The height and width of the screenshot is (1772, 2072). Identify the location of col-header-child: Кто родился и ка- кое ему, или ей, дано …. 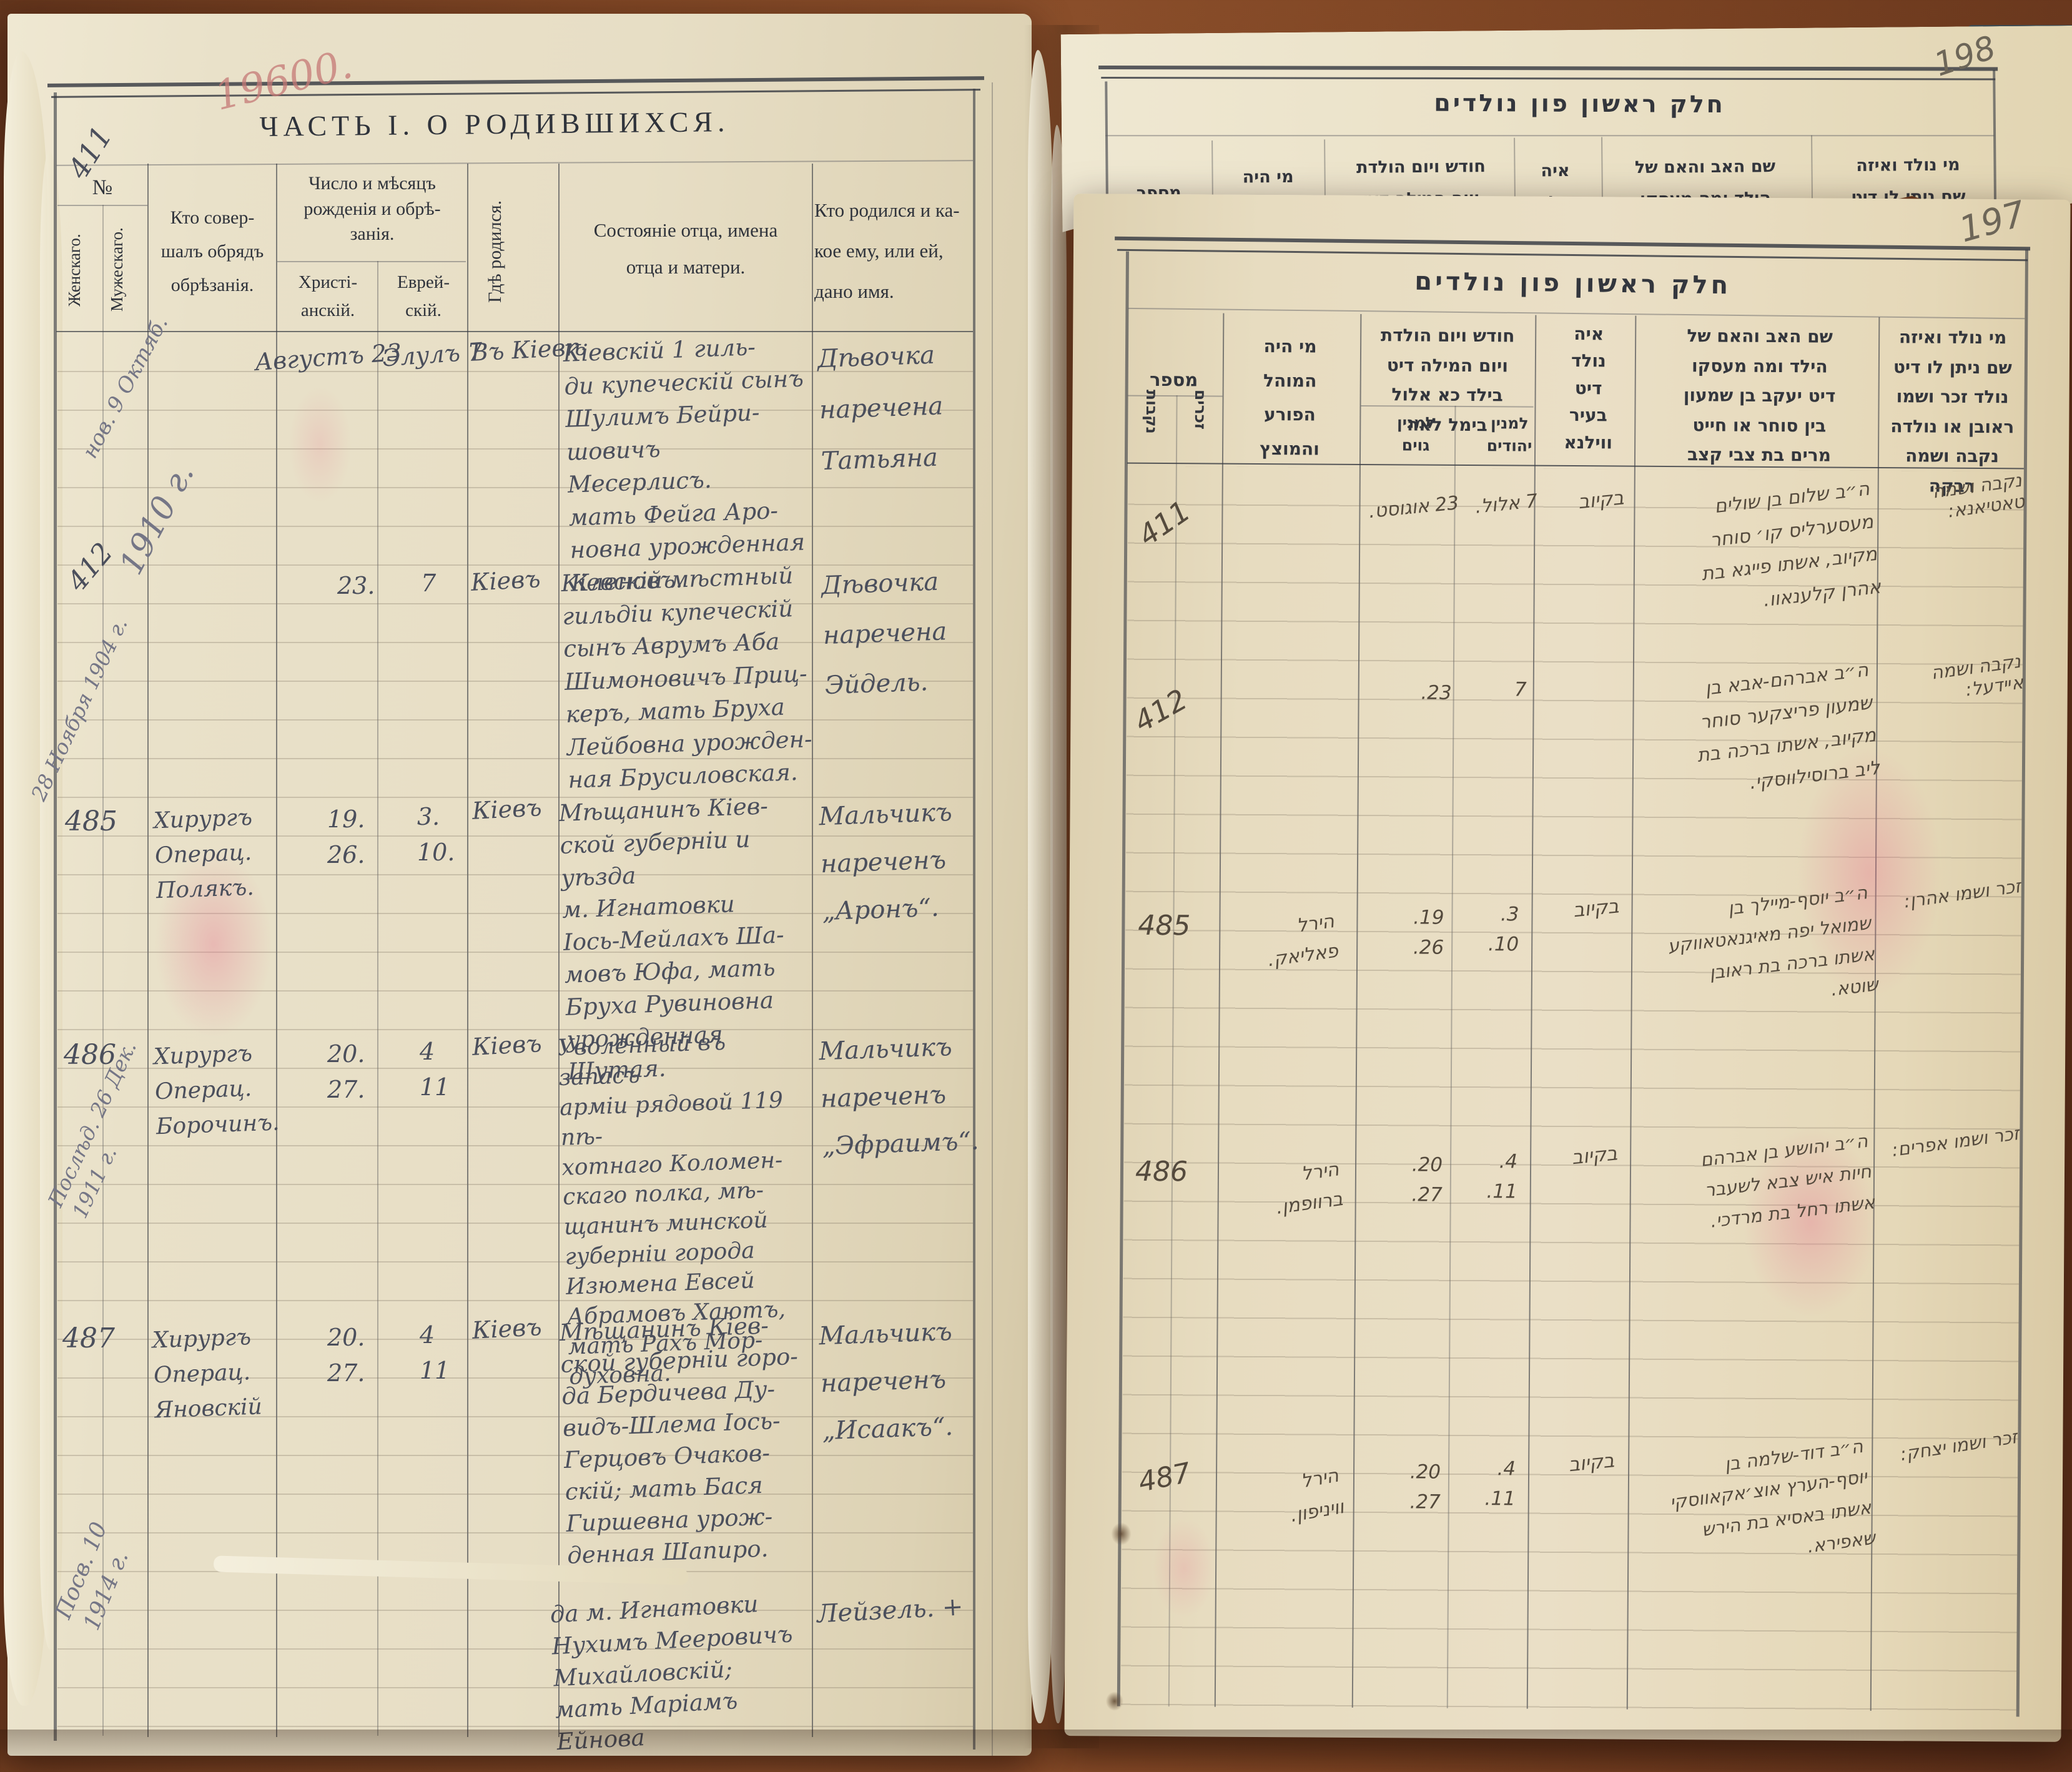
(887, 251).